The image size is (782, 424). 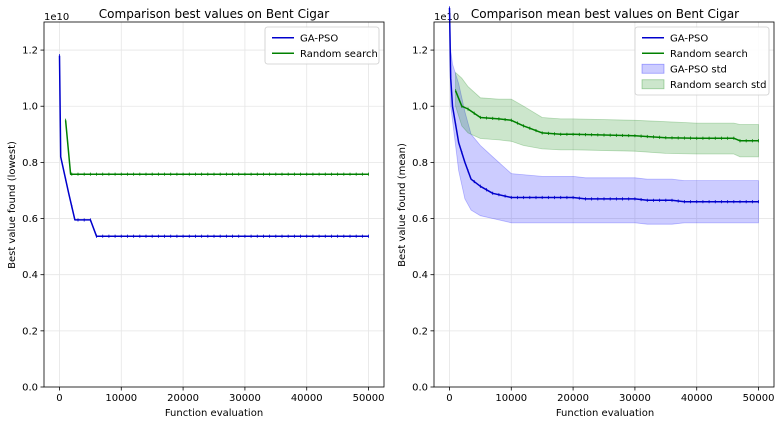 What do you see at coordinates (402, 205) in the screenshot?
I see `y-axis-label: Best value found (mean)` at bounding box center [402, 205].